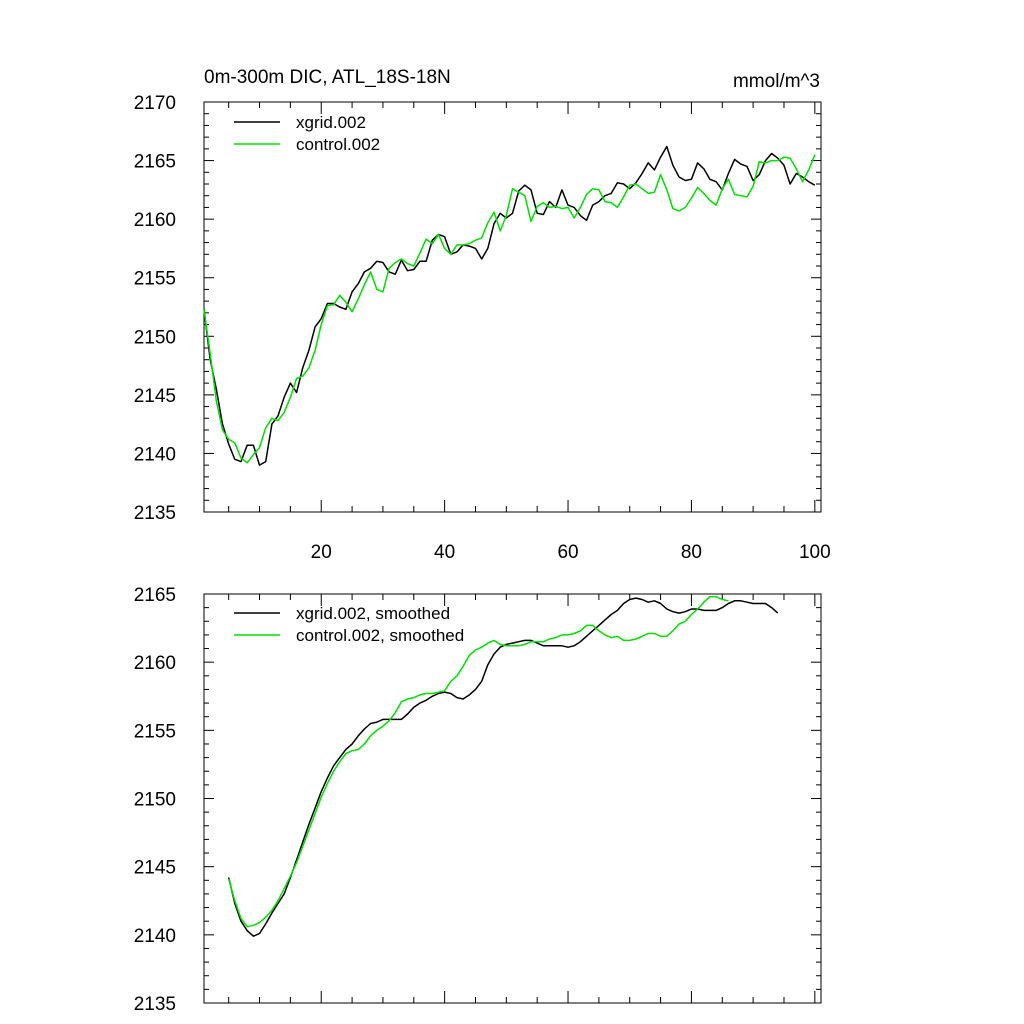  I want to click on legend-label: xgrid.002, smoothed, so click(373, 613).